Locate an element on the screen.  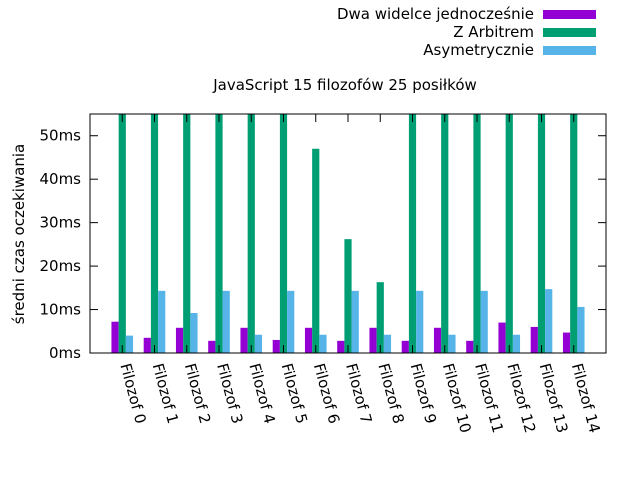
y-tick-label: 10ms is located at coordinates (60, 310).